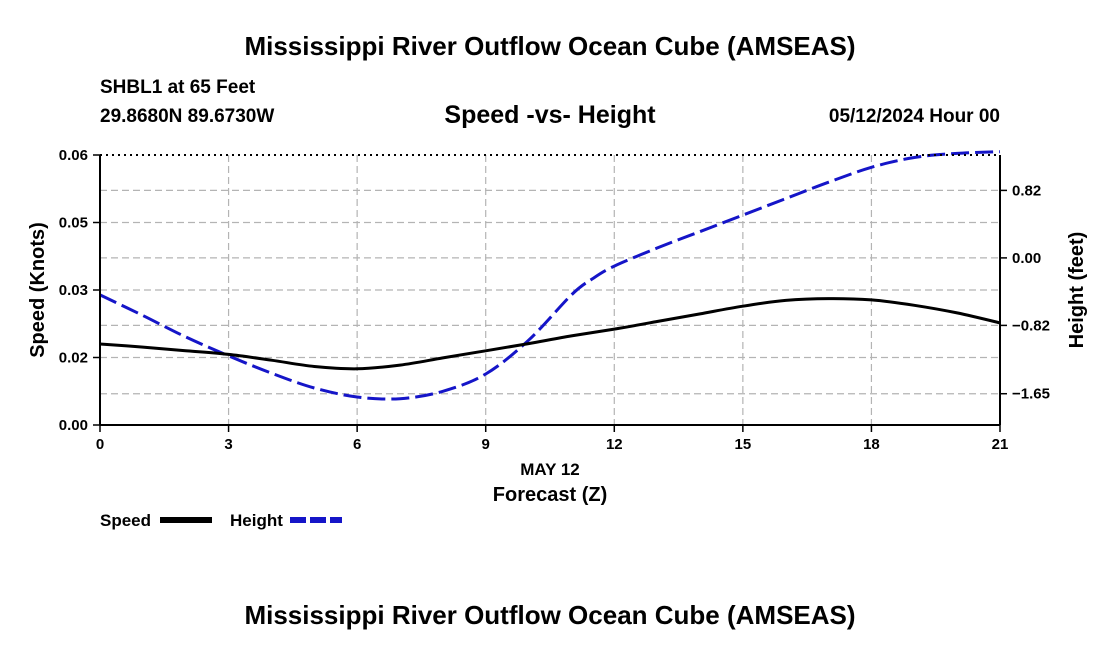 The width and height of the screenshot is (1100, 650). Describe the element at coordinates (1000, 444) in the screenshot. I see `x-tick-label: 21` at that location.